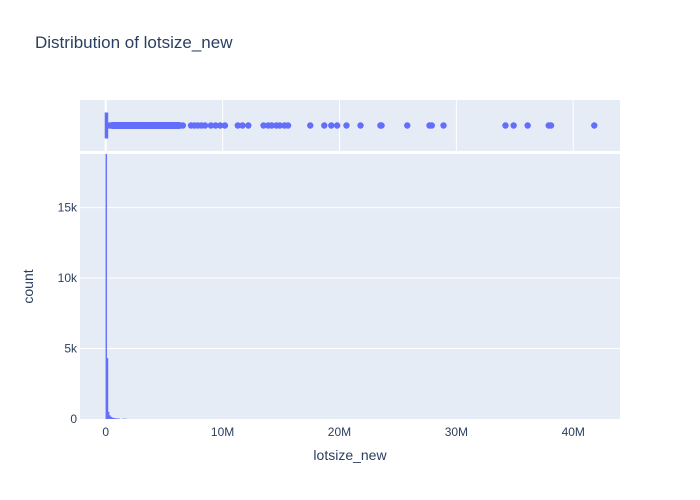  I want to click on x-axis-ticks: 0 10M 20M 30M 40M, so click(343, 432).